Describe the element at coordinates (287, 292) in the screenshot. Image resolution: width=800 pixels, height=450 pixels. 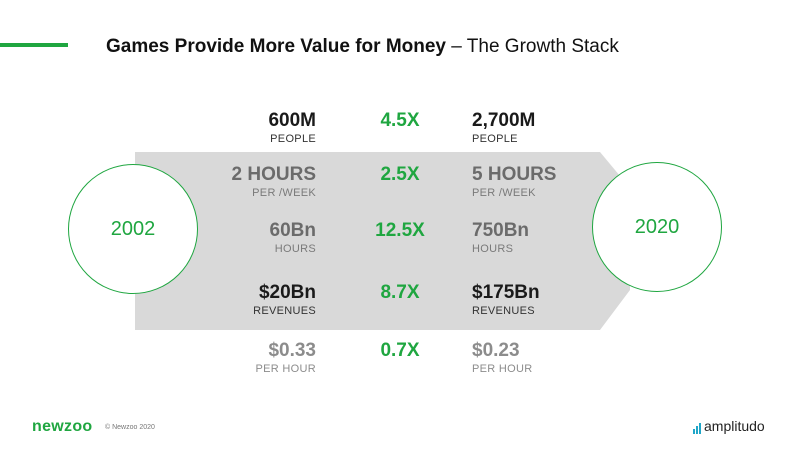
I see `left-value: $20Bn` at that location.